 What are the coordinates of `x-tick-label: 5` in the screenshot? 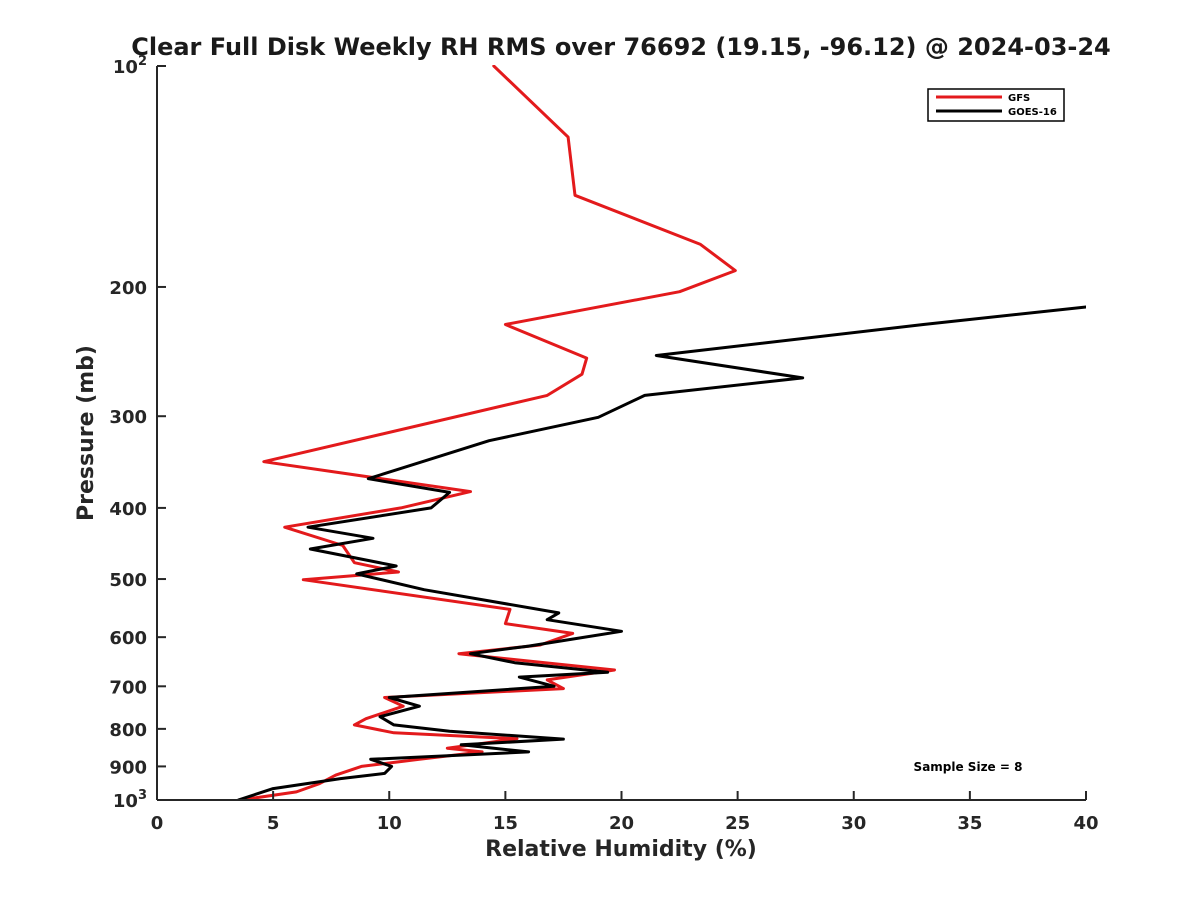 It's located at (273, 823).